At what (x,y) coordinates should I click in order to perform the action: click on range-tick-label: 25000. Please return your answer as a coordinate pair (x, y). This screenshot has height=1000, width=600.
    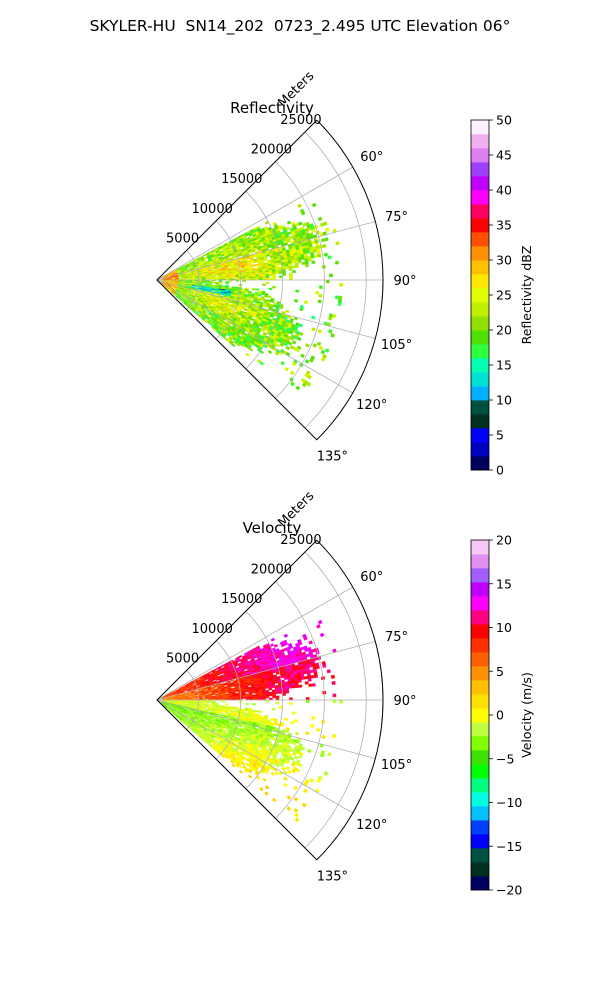
    Looking at the image, I should click on (300, 120).